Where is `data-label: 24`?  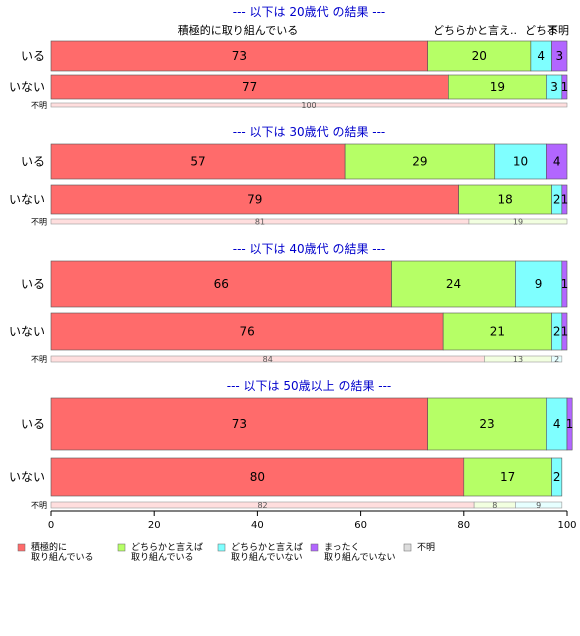 data-label: 24 is located at coordinates (453, 284).